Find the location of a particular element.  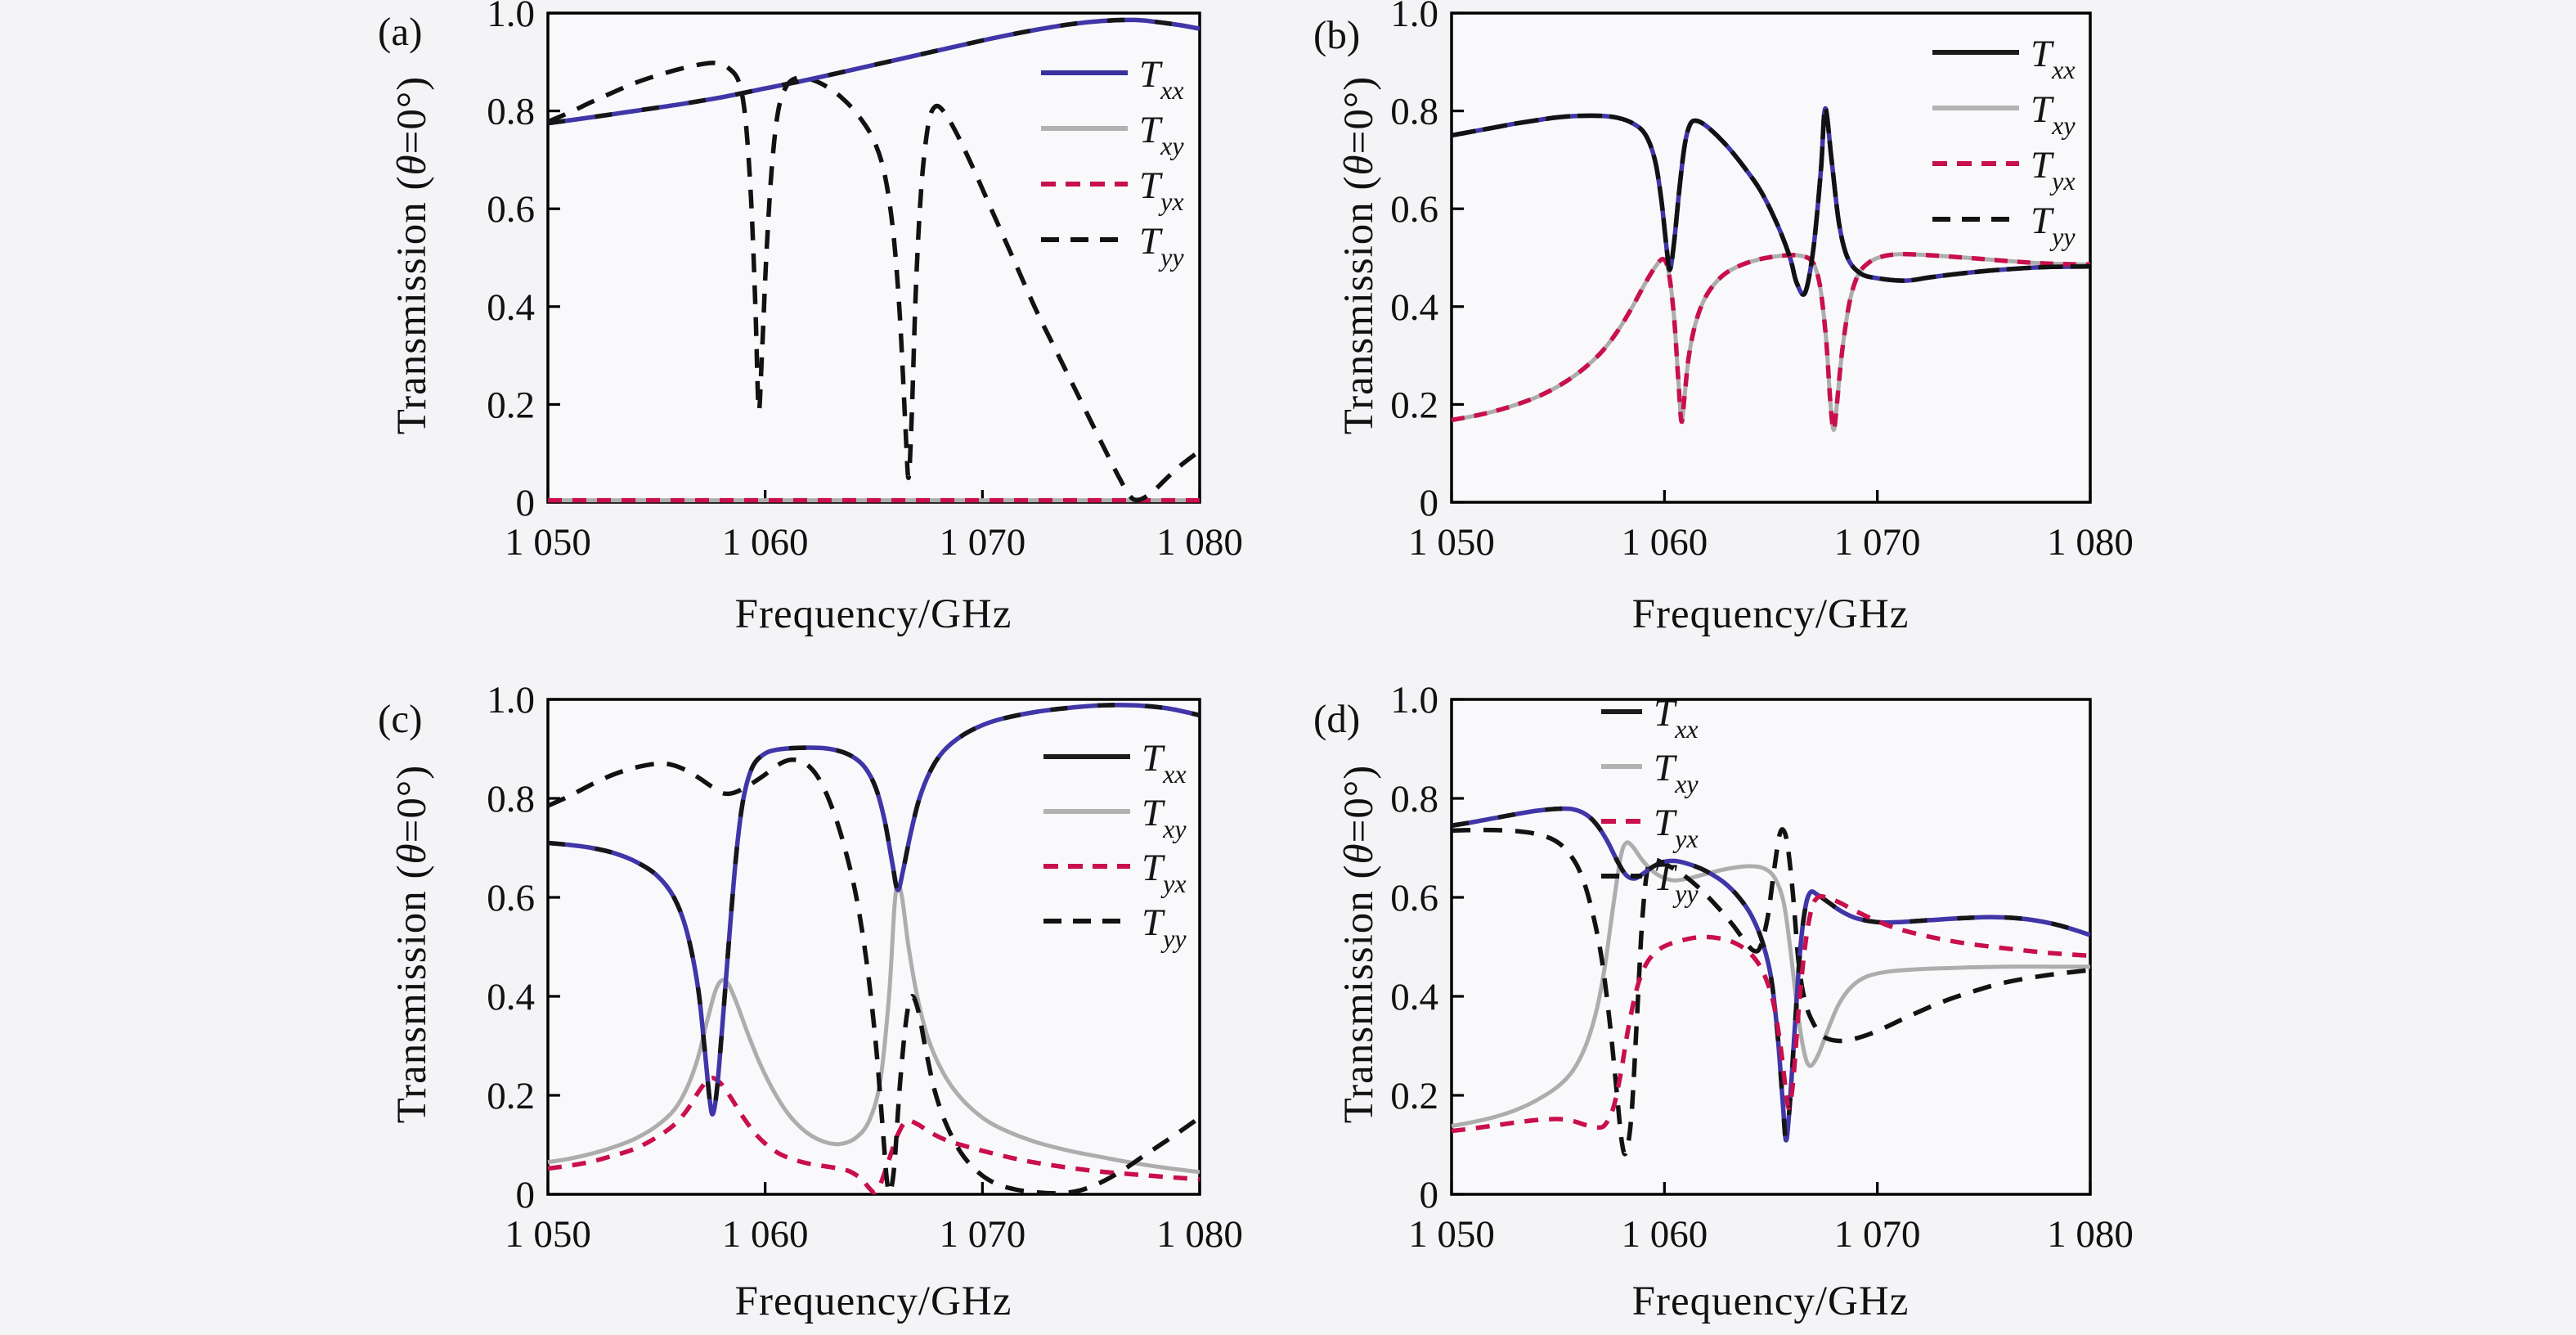

x-axis-title-c: Frequency/GHz is located at coordinates (873, 1301).